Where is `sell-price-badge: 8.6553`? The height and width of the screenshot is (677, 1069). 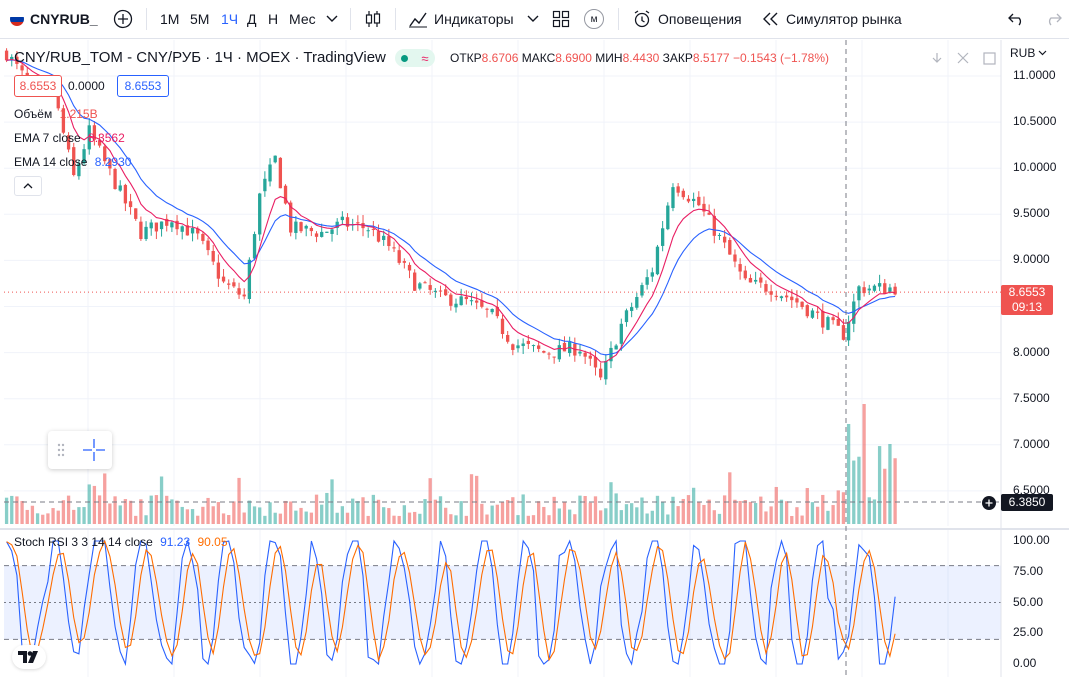
sell-price-badge: 8.6553 is located at coordinates (38, 86).